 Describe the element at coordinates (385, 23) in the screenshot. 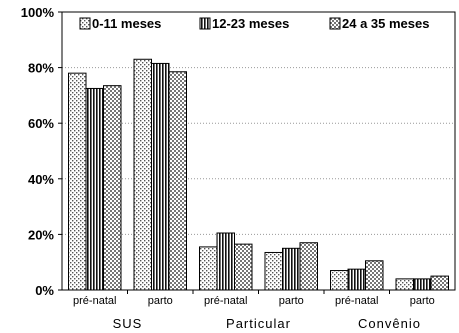

I see `legend-label: 24 a 35 meses` at that location.